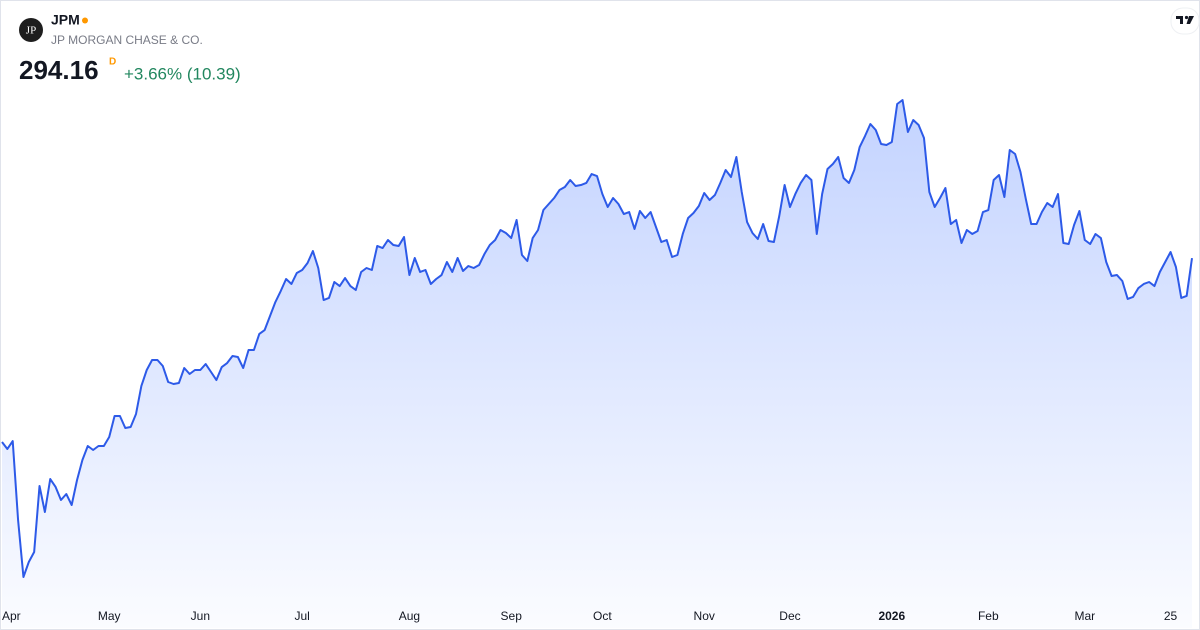 The height and width of the screenshot is (630, 1200). What do you see at coordinates (1171, 616) in the screenshot?
I see `x-tick-label: 25` at bounding box center [1171, 616].